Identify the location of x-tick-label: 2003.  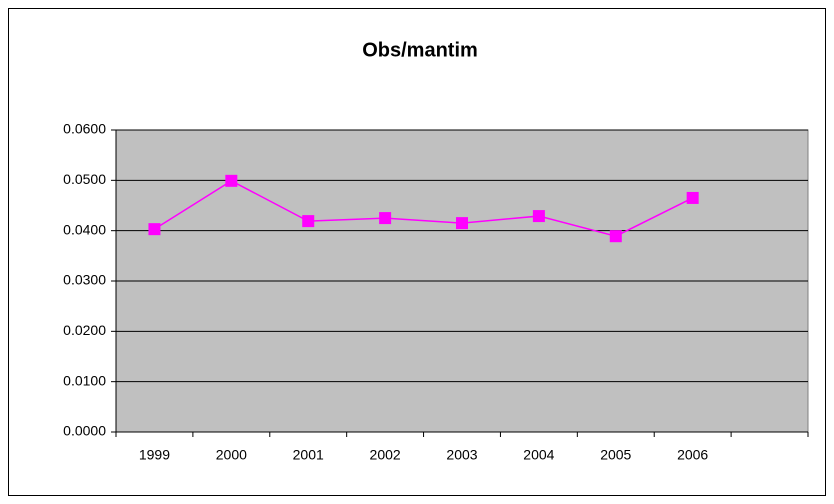
(461, 455).